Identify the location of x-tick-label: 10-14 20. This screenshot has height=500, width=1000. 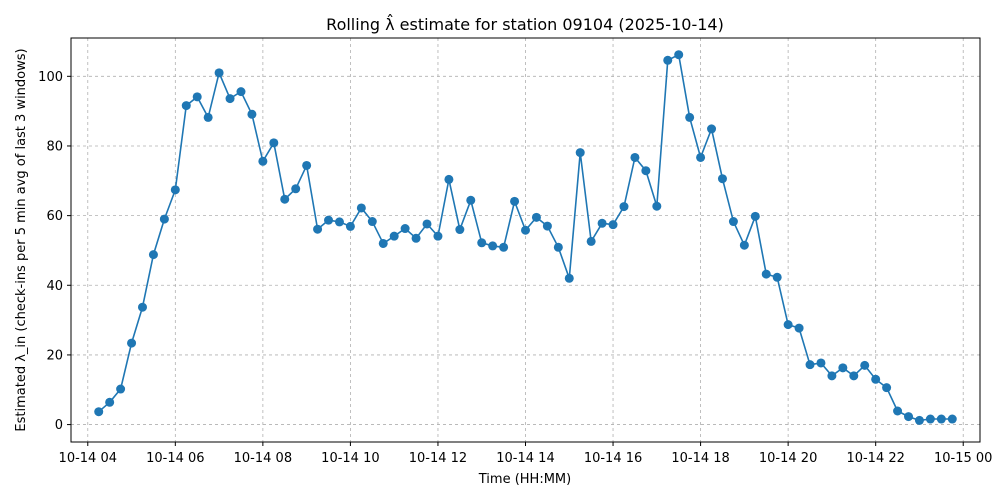
(788, 458).